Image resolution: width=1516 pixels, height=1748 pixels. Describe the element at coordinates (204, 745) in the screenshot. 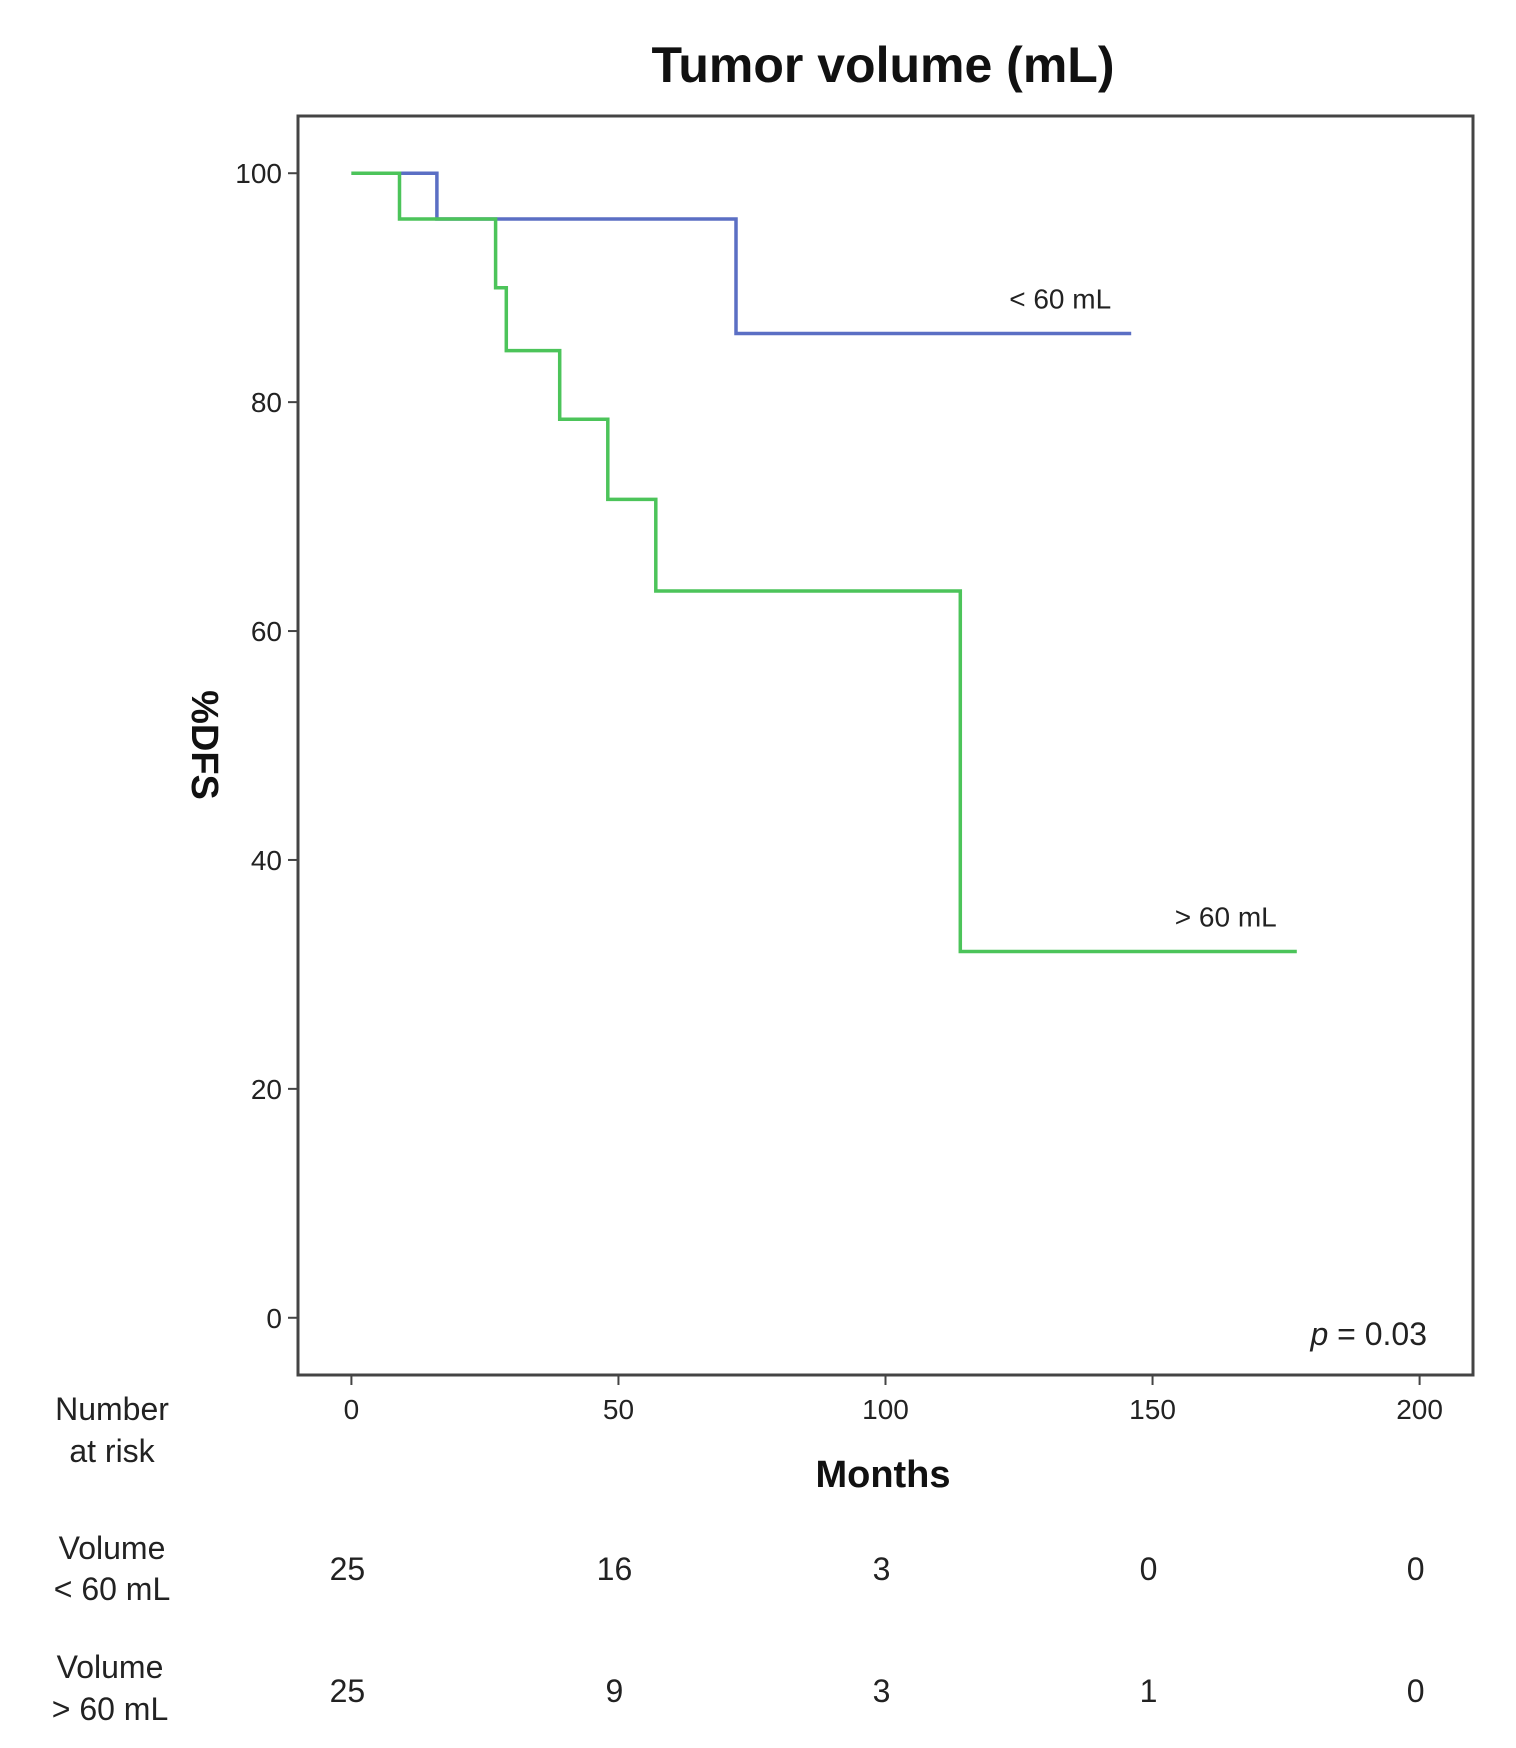

I see `y-axis-title: %DFS` at that location.